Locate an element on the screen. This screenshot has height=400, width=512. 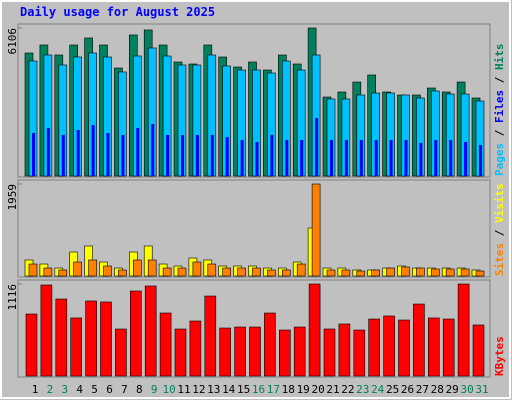
x-tick-label: 16 is located at coordinates (258, 389).